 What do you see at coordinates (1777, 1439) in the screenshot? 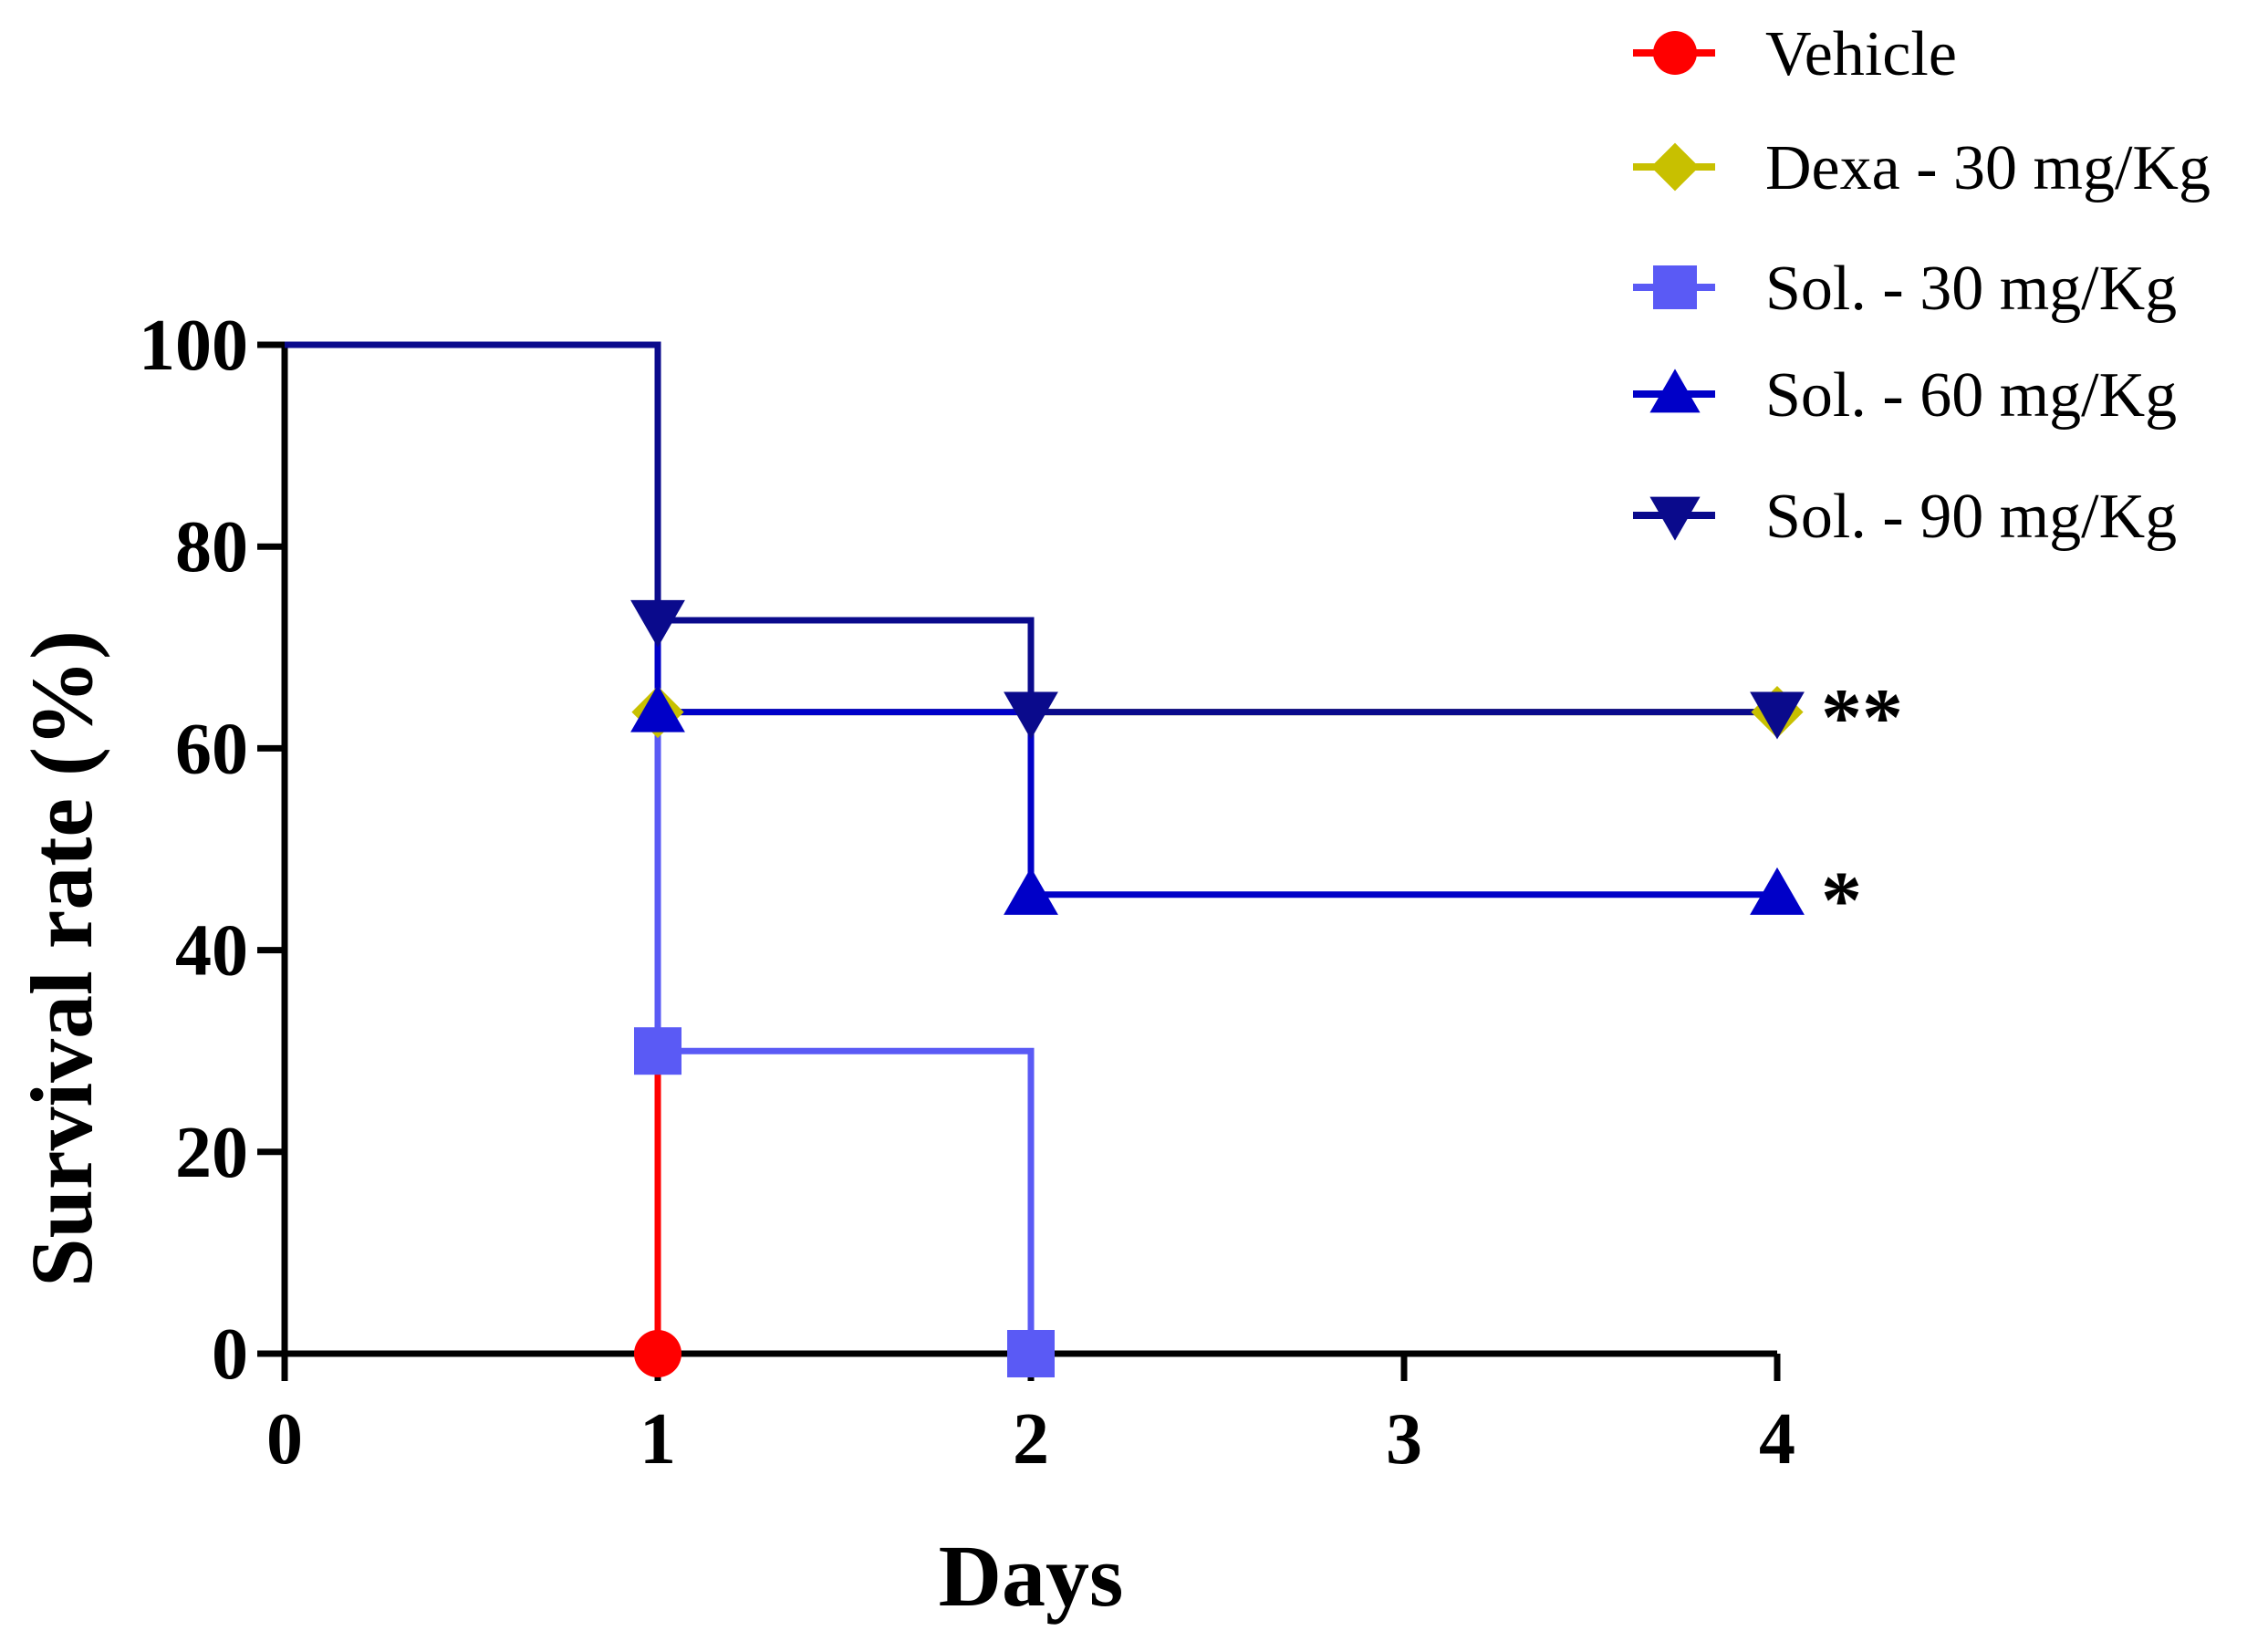
I see `x-tick-label: 4` at bounding box center [1777, 1439].